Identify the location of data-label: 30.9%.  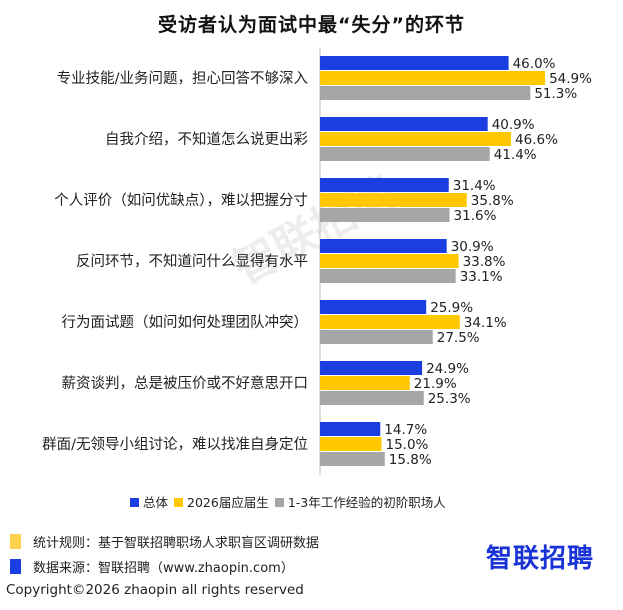
(472, 247).